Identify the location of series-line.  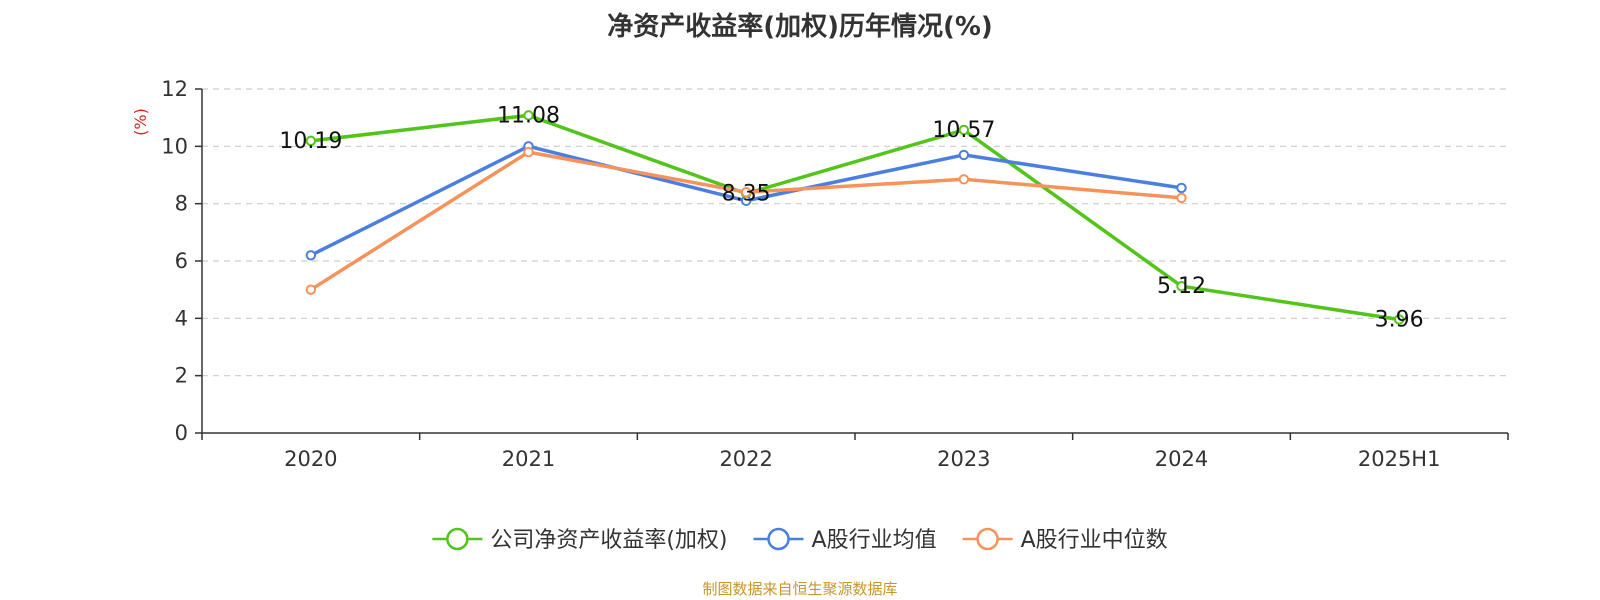
(746, 221).